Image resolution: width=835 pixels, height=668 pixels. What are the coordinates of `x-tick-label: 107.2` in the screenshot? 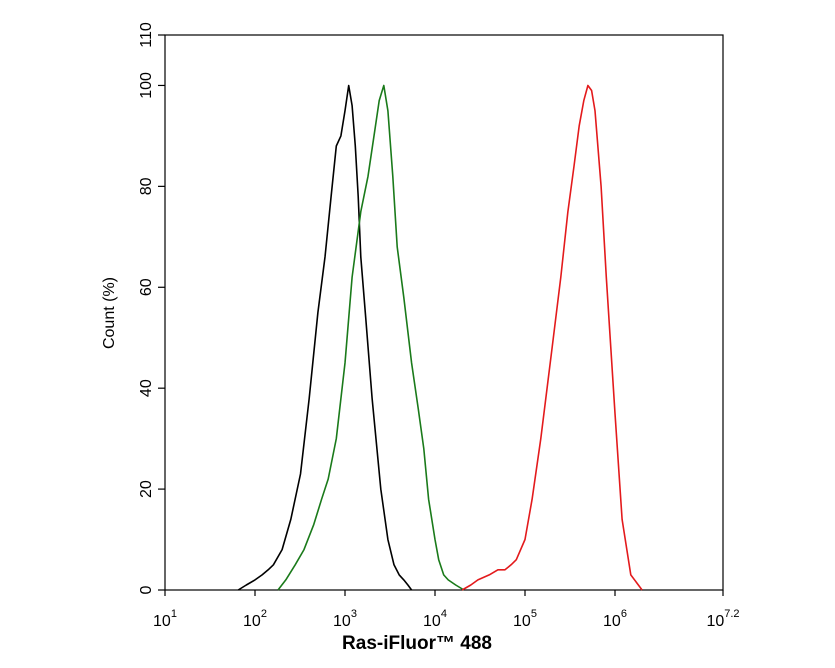 It's located at (722, 619).